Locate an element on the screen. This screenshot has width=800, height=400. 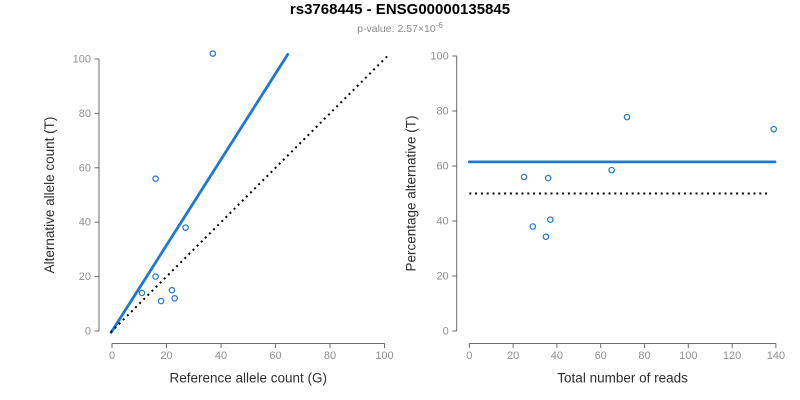
x-tick-label: 120 is located at coordinates (732, 356).